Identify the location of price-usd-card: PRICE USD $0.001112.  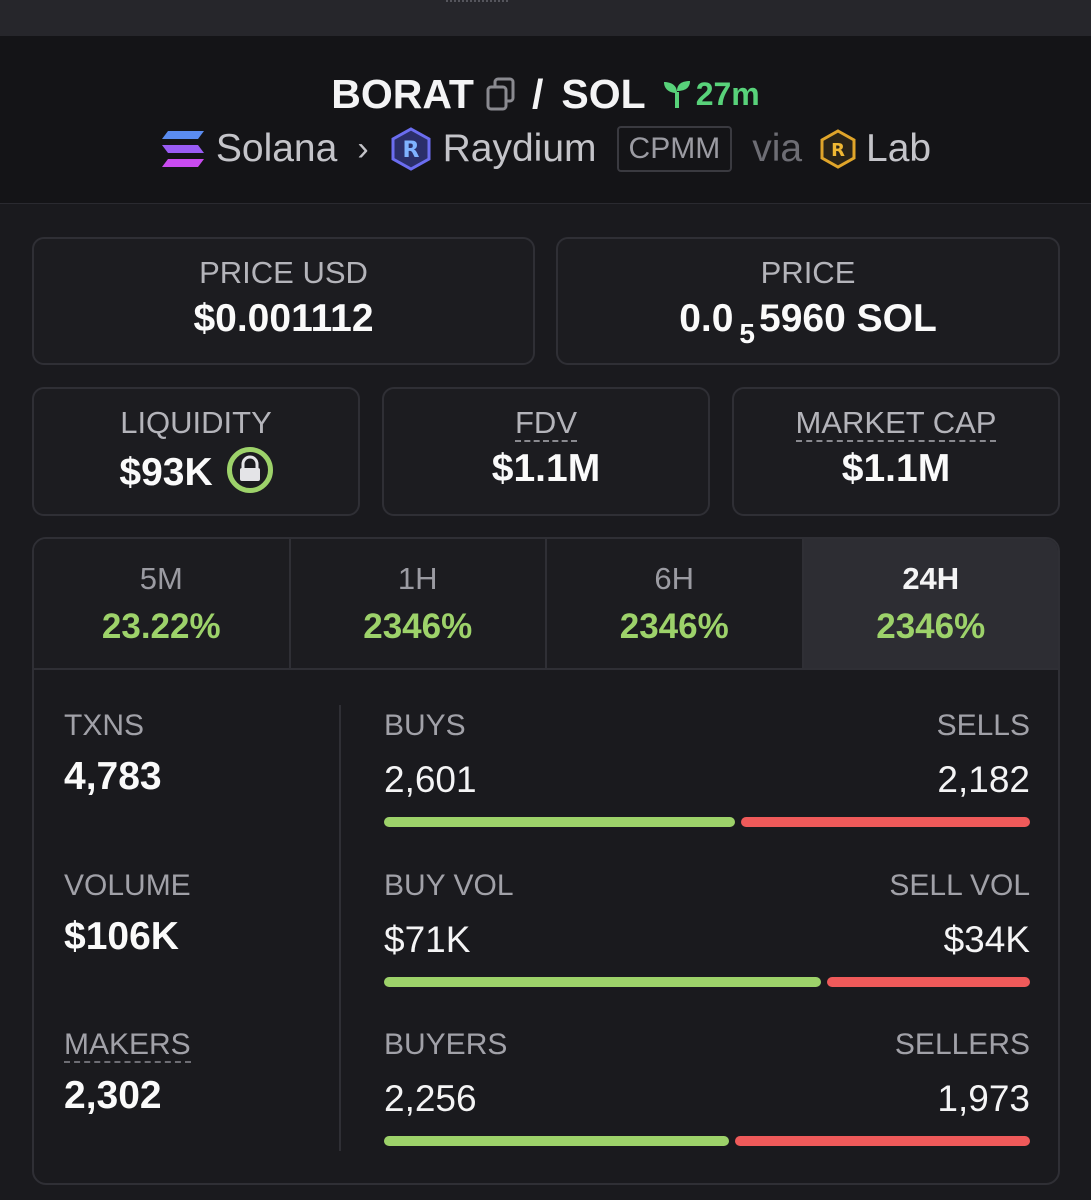
(283, 301).